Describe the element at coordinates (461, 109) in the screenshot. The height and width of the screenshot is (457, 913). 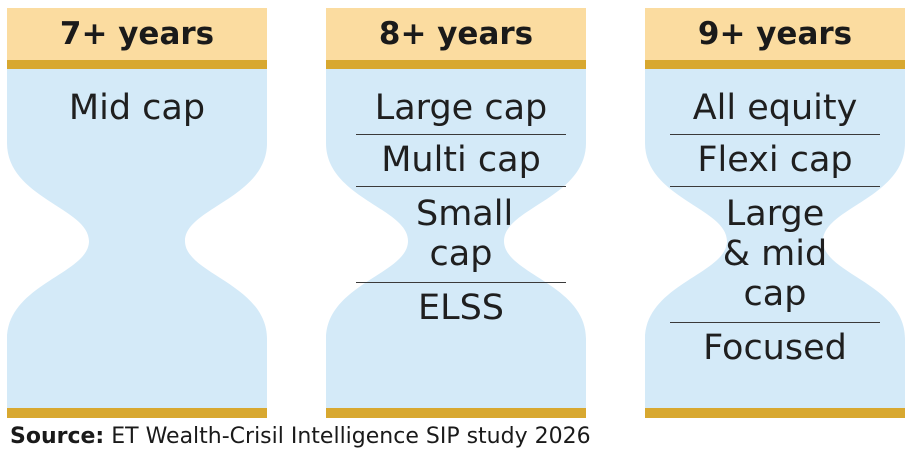
I see `category-item: Large cap` at that location.